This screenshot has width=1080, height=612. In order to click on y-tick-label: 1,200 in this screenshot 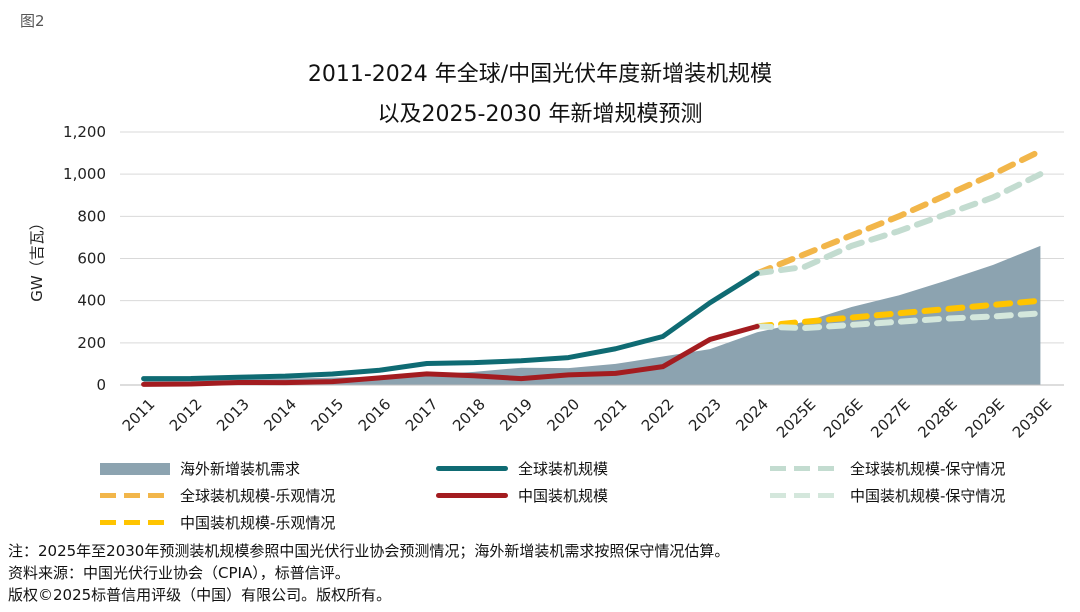, I will do `click(84, 132)`.